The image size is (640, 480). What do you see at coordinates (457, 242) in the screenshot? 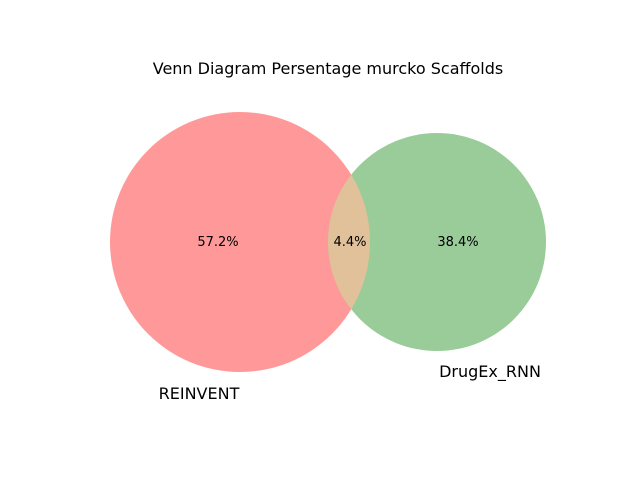
I see `drugex-rnn-only-percent: 38.4%` at bounding box center [457, 242].